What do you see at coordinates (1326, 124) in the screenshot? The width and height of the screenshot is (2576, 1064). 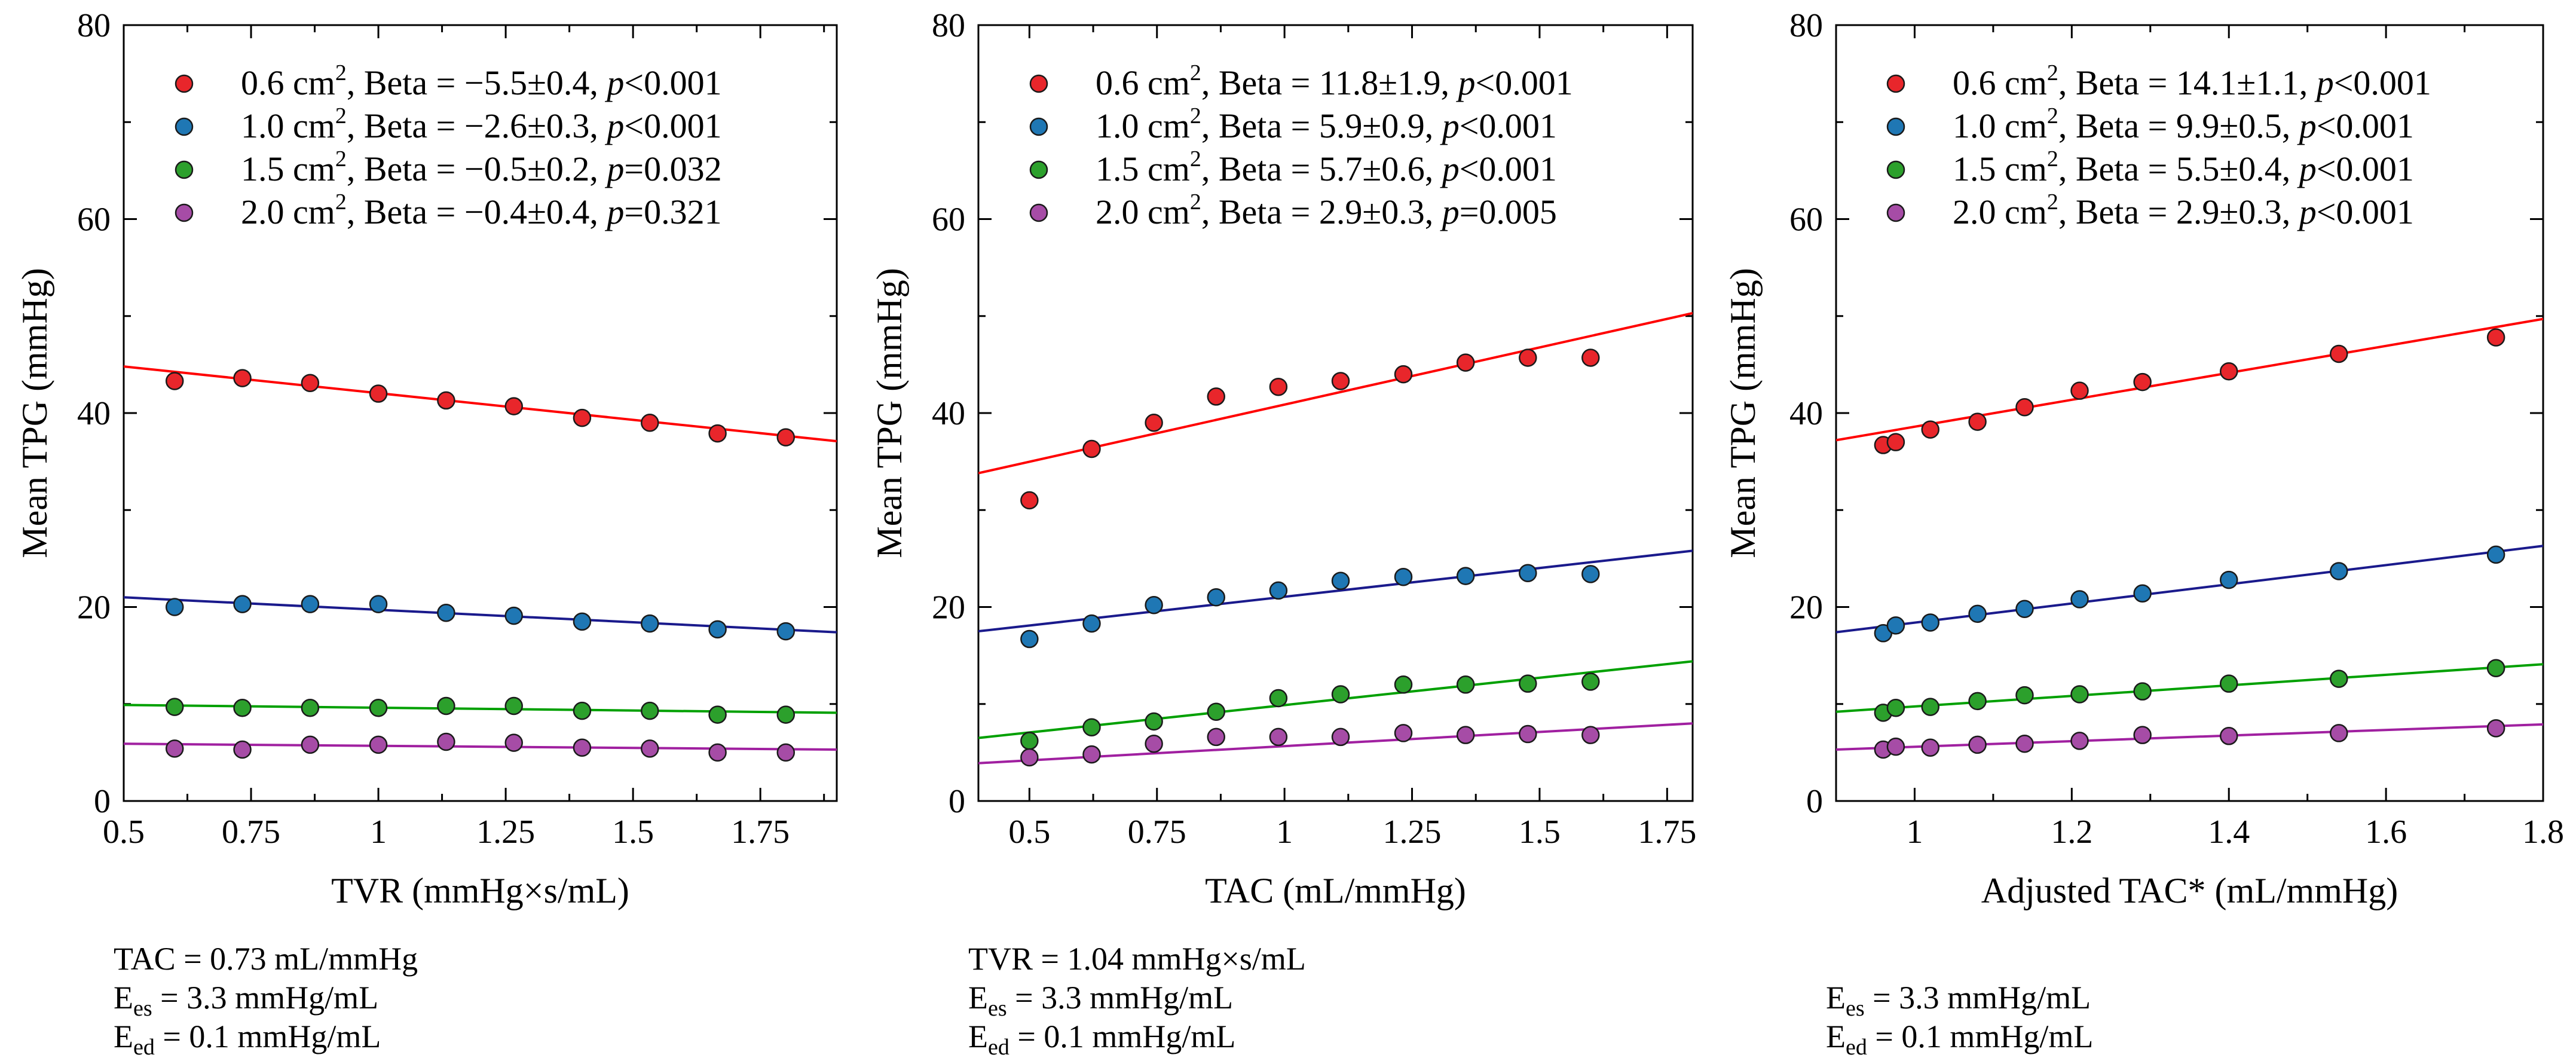 I see `legend-label: 1.0 cm2, Beta = 5.9±0.9, p<0.001` at bounding box center [1326, 124].